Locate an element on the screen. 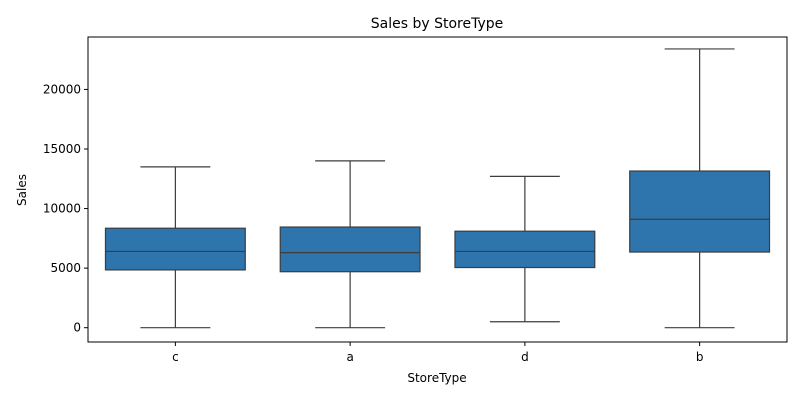  box-a is located at coordinates (350, 249).